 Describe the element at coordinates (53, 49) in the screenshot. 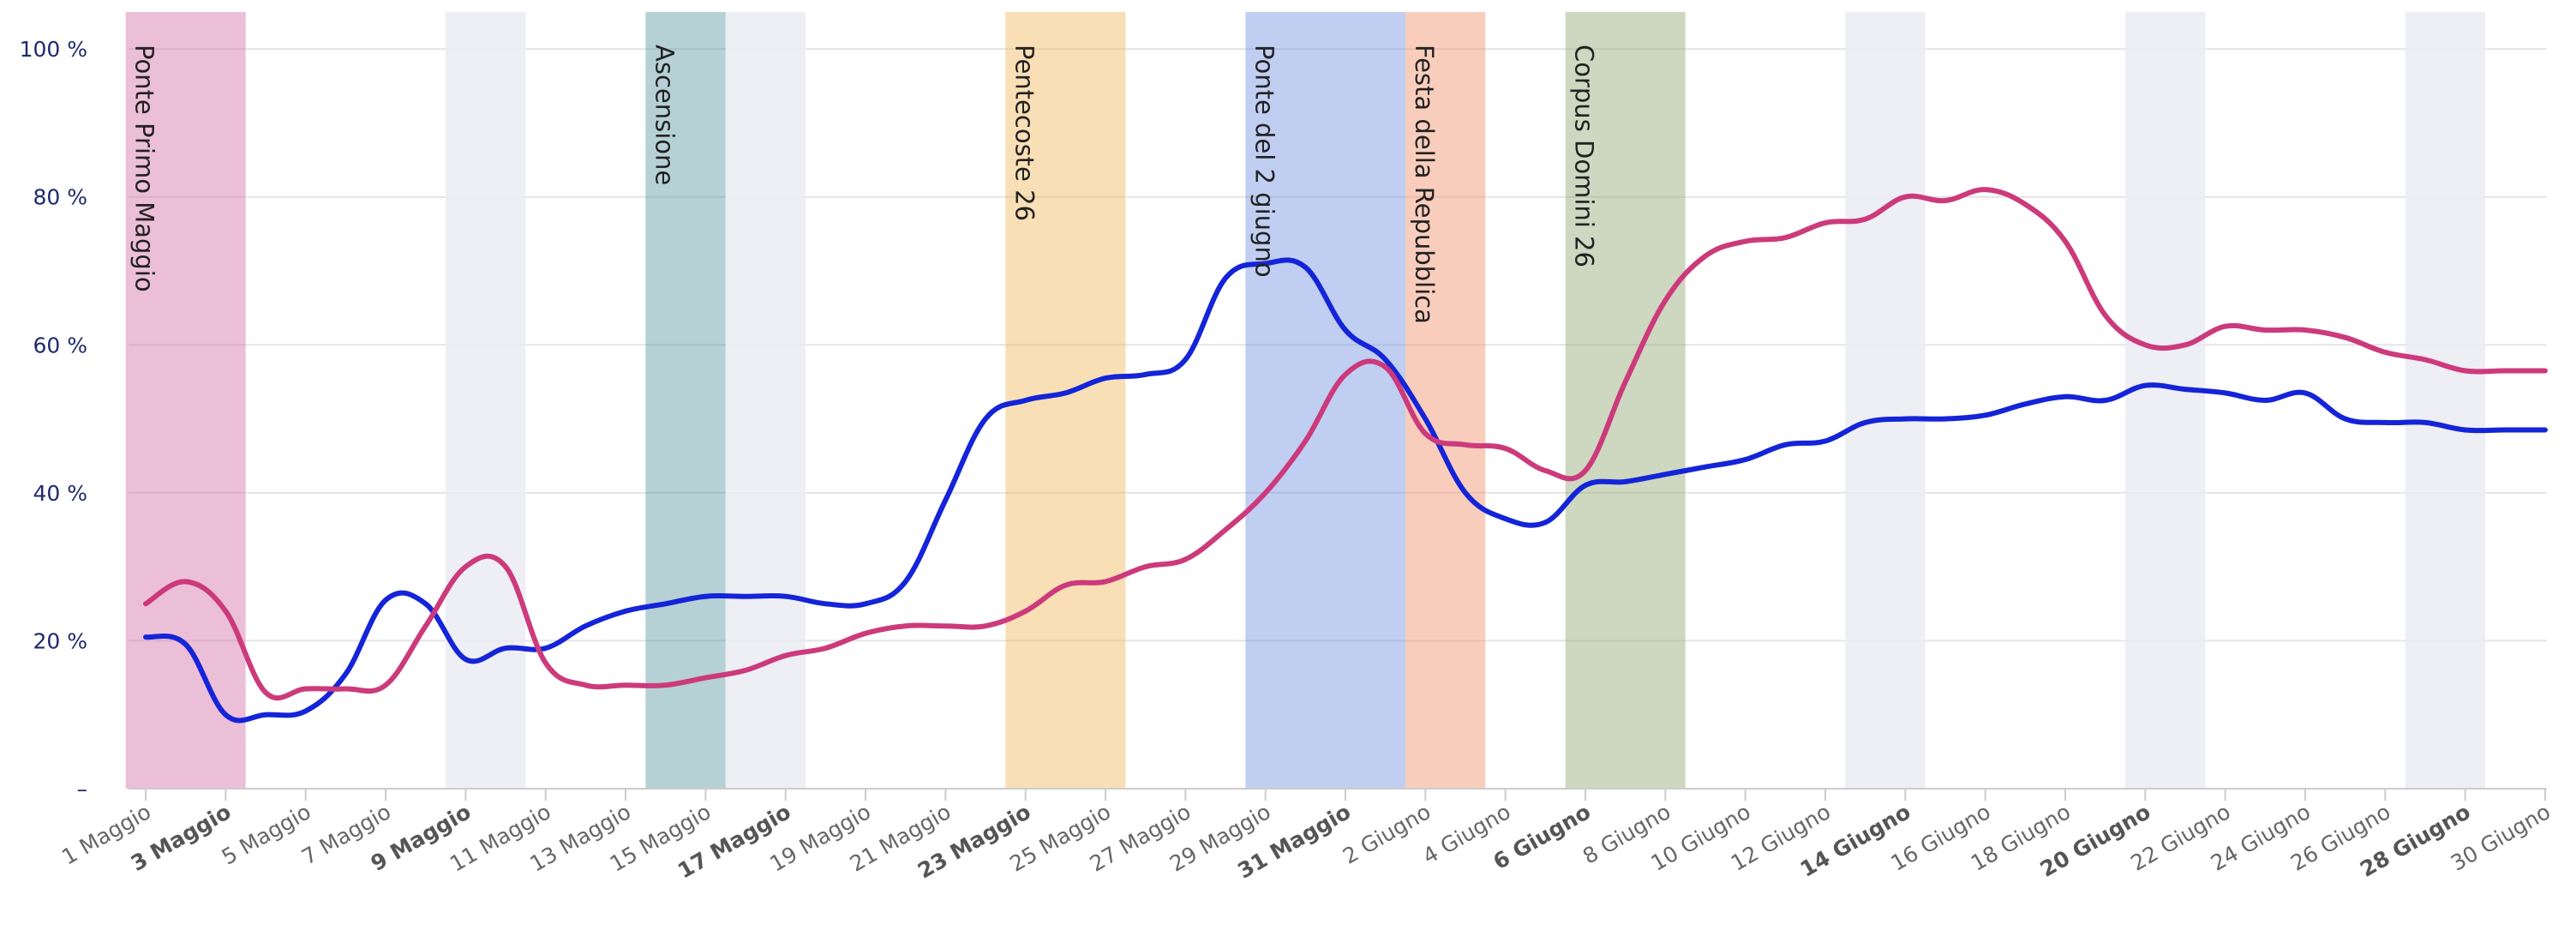

I see `y-tick-label: 100 %` at that location.